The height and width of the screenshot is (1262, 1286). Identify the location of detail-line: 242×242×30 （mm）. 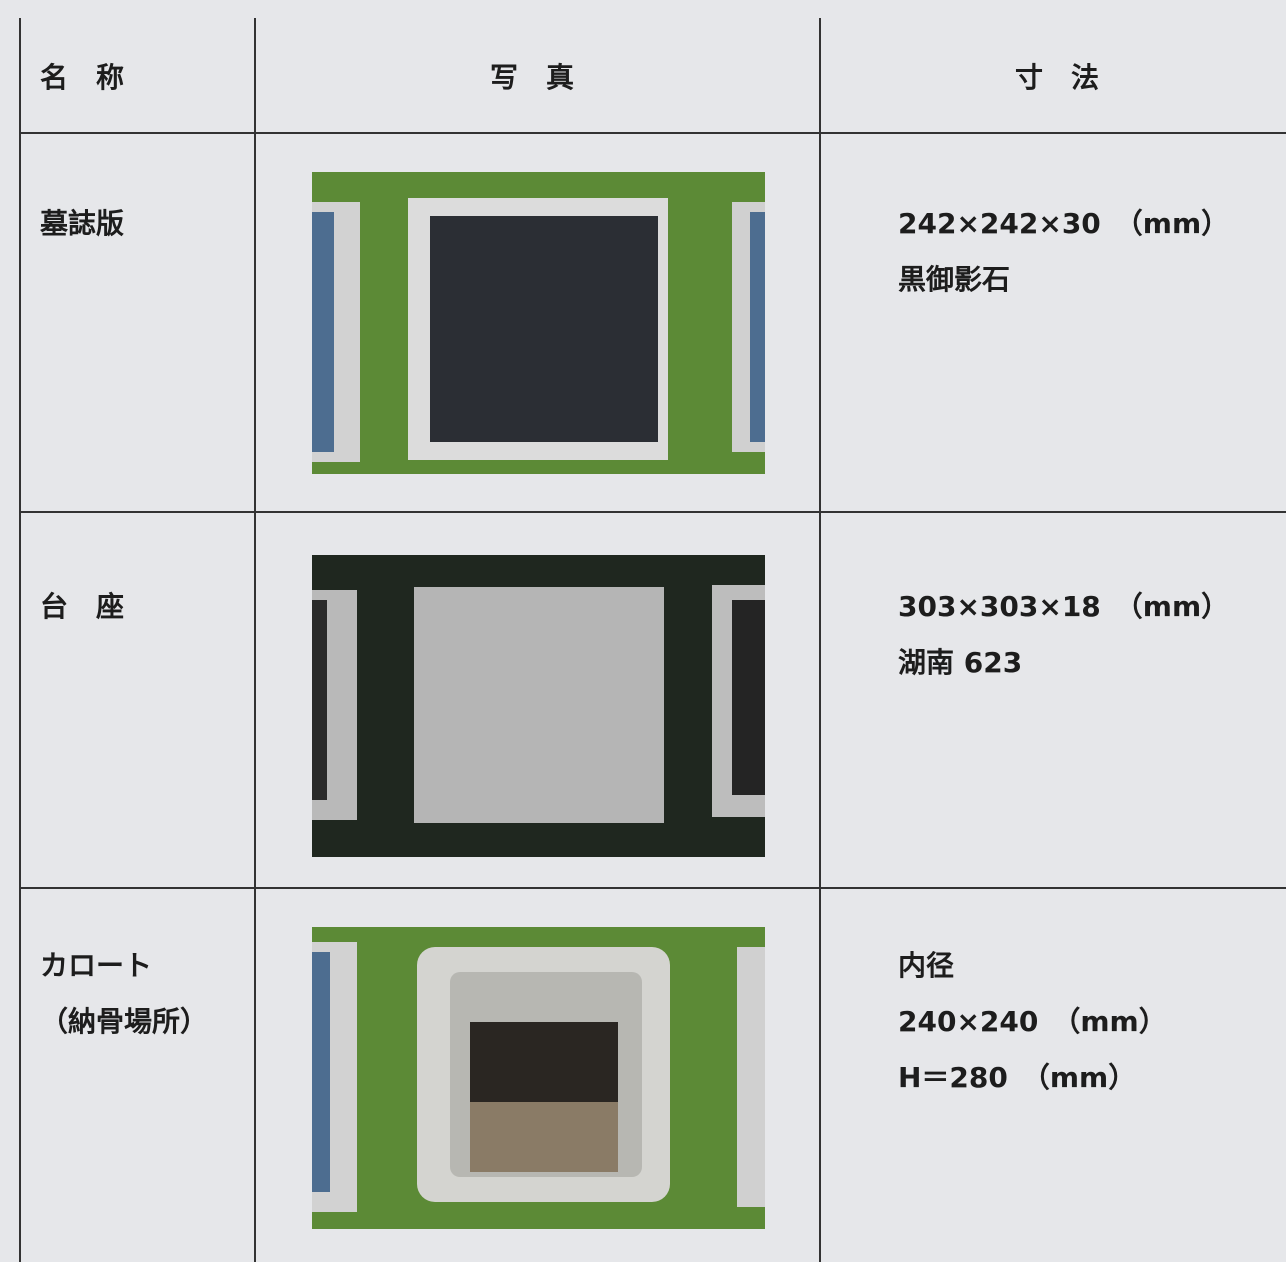
(1064, 223).